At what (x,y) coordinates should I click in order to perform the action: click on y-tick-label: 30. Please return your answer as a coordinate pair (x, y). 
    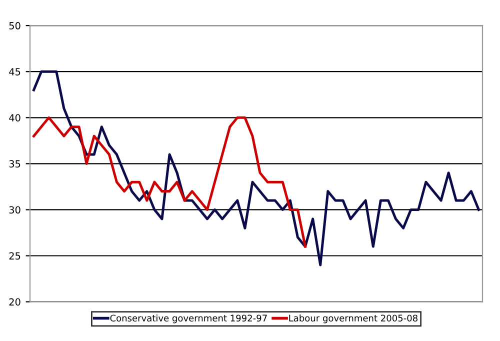
    Looking at the image, I should click on (14, 210).